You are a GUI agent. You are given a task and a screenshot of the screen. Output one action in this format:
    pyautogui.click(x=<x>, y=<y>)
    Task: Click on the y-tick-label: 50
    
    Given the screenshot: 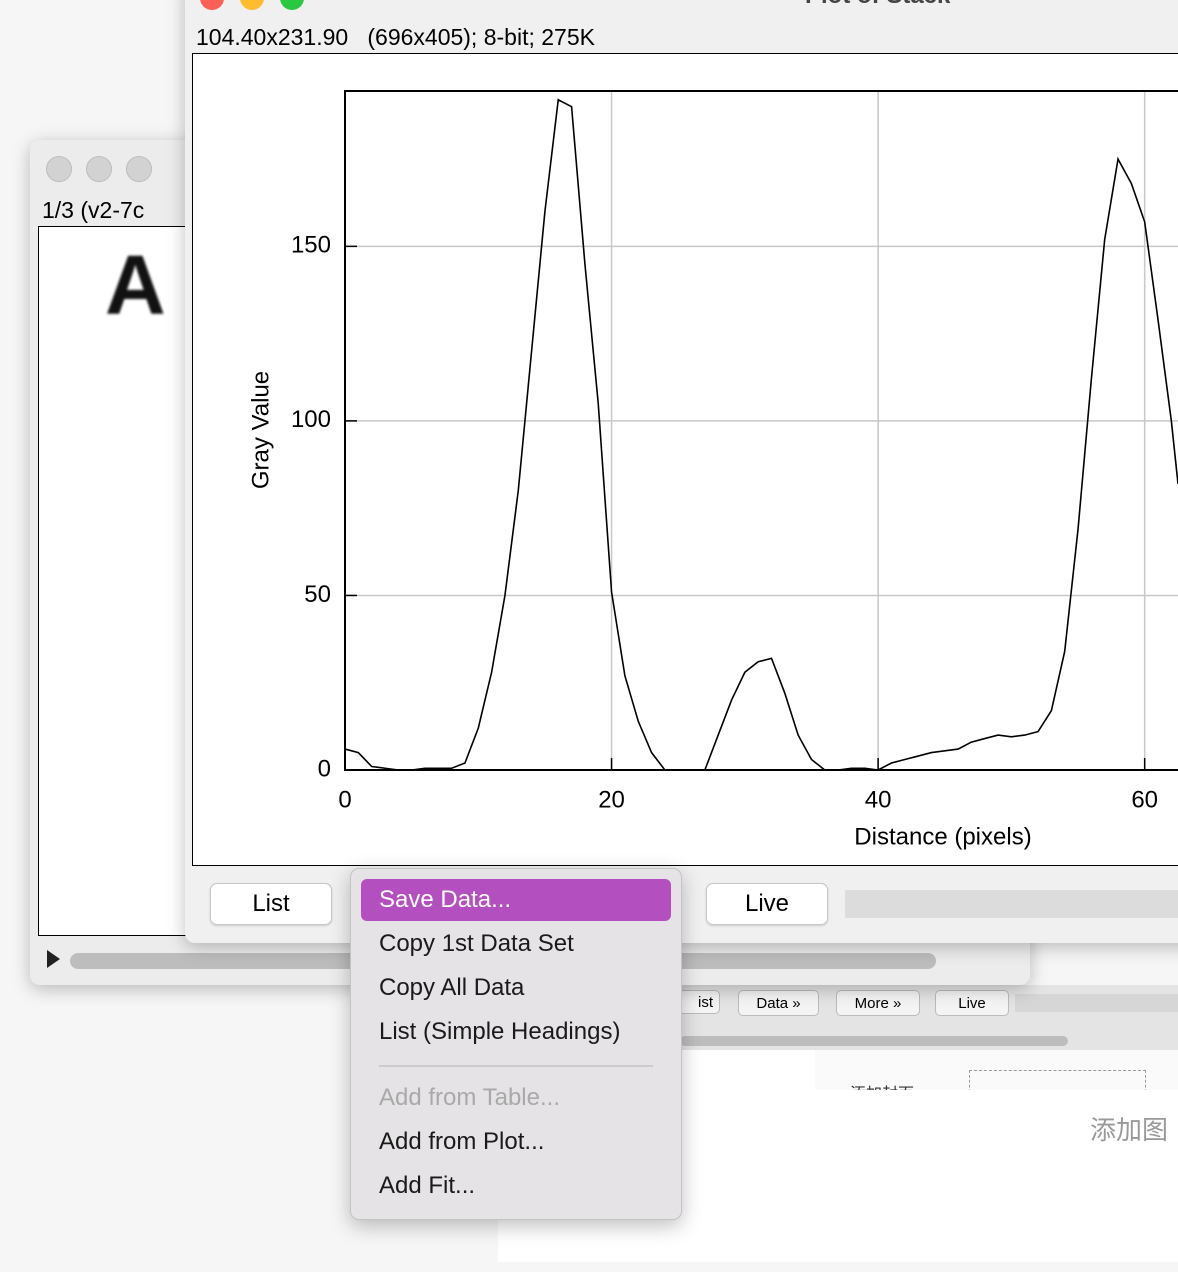 What is the action you would take?
    pyautogui.click(x=317, y=594)
    